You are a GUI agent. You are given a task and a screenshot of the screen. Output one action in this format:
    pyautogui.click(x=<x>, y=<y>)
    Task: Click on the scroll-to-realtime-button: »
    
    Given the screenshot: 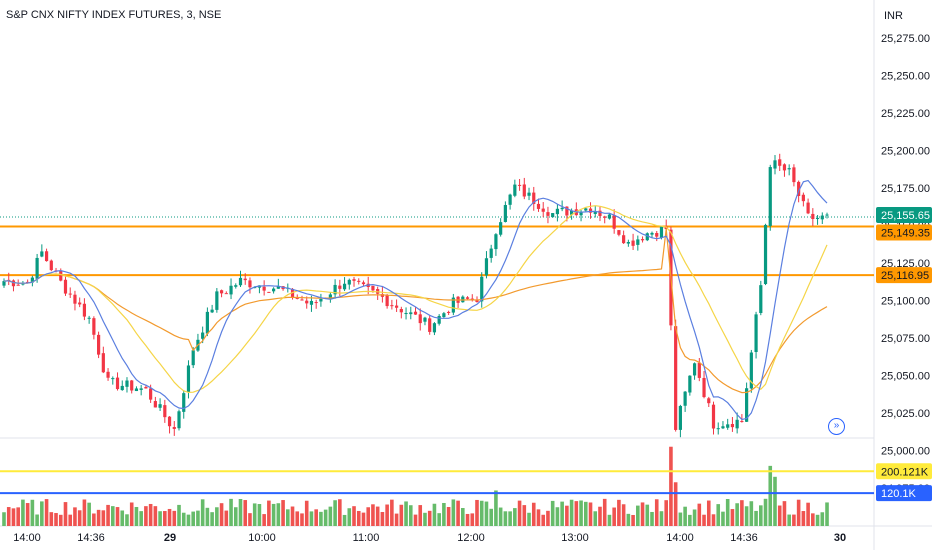 What is the action you would take?
    pyautogui.click(x=836, y=426)
    